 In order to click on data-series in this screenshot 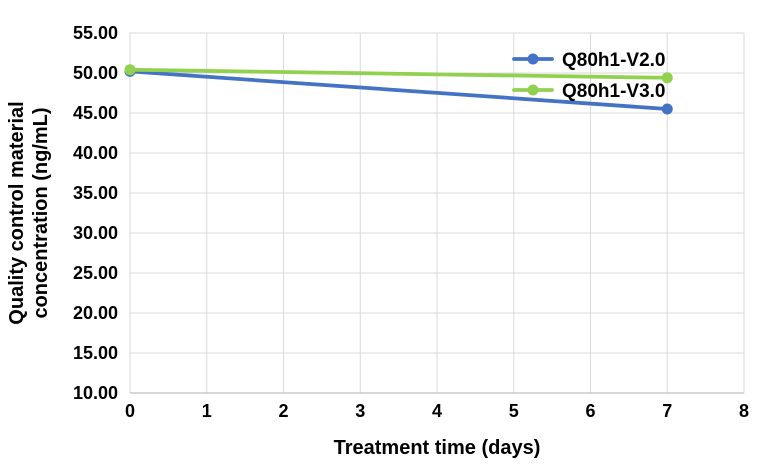, I will do `click(398, 89)`.